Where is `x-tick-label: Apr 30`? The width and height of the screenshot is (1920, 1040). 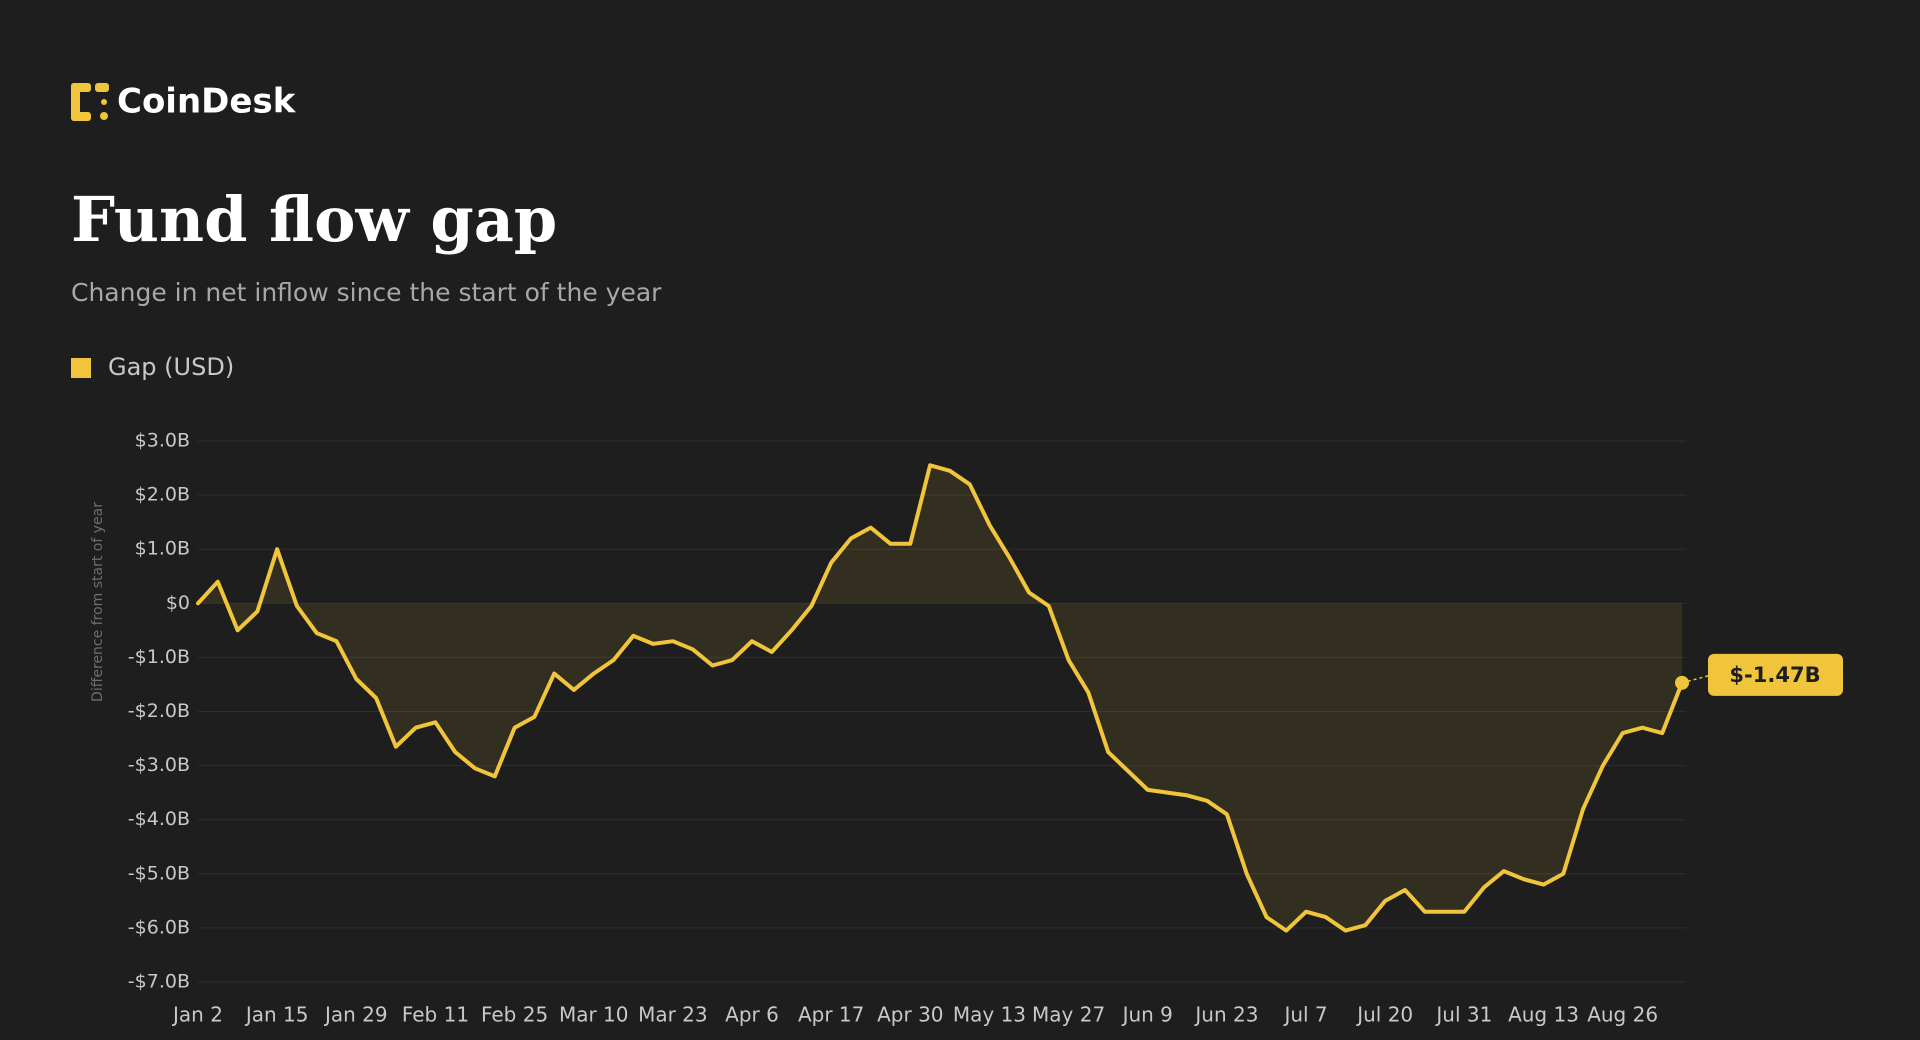 x-tick-label: Apr 30 is located at coordinates (910, 1015).